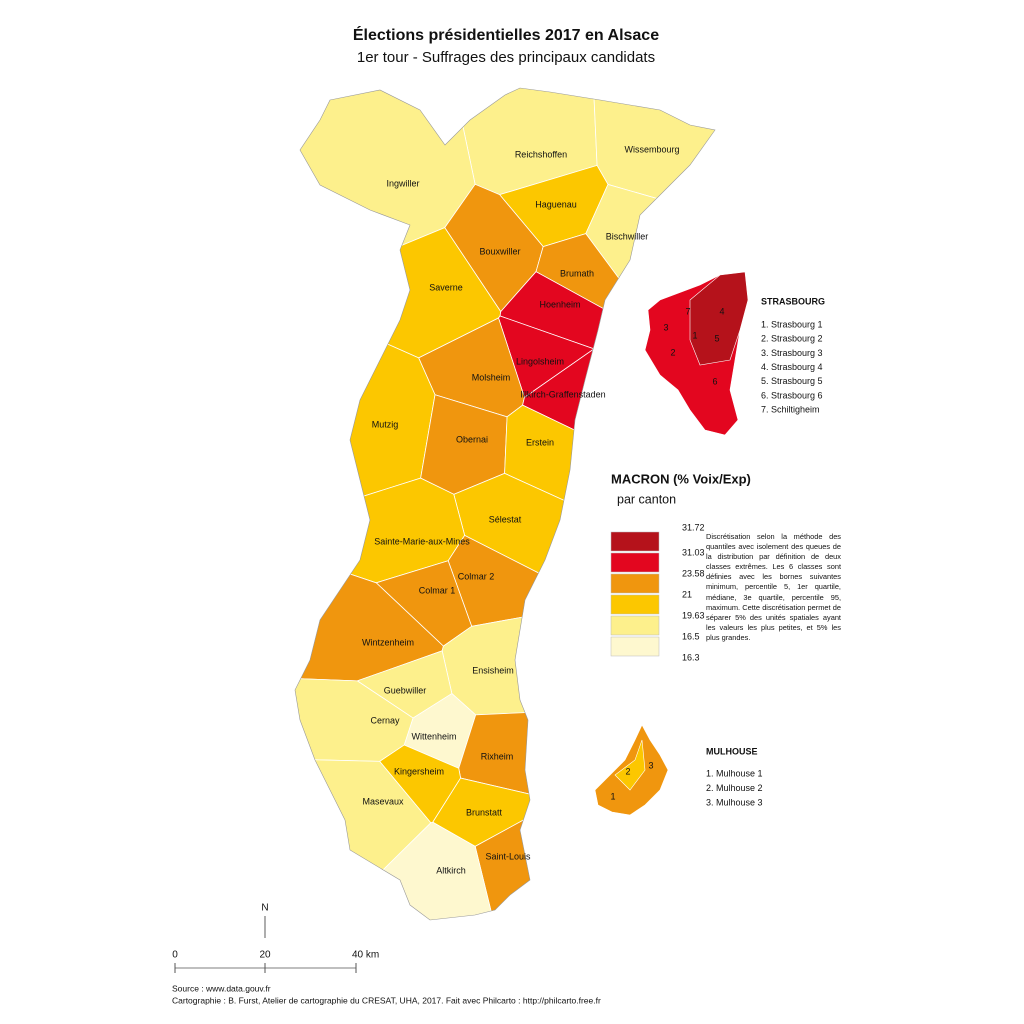 Image resolution: width=1024 pixels, height=1024 pixels. Describe the element at coordinates (734, 788) in the screenshot. I see `inset-item: 2. Mulhouse 2` at that location.